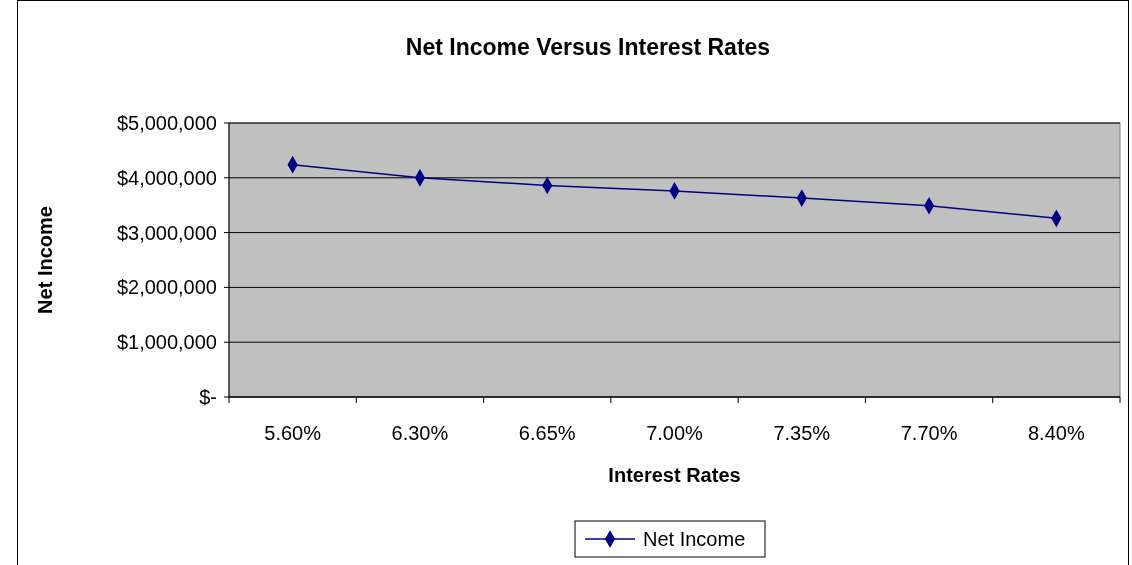  What do you see at coordinates (293, 433) in the screenshot?
I see `x-tick-label: 5.60%` at bounding box center [293, 433].